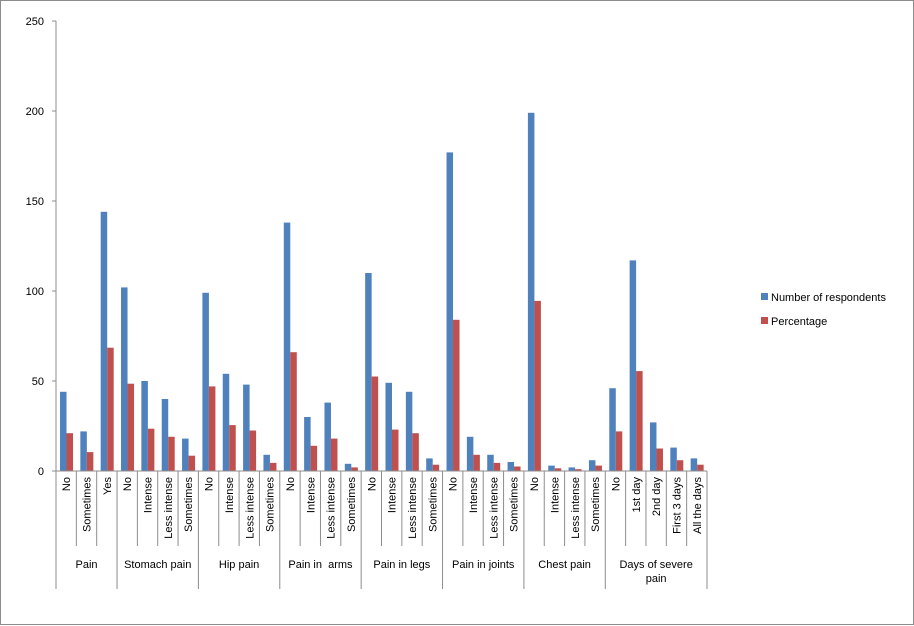 The height and width of the screenshot is (626, 914). What do you see at coordinates (38, 382) in the screenshot?
I see `y-tick-label: 50` at bounding box center [38, 382].